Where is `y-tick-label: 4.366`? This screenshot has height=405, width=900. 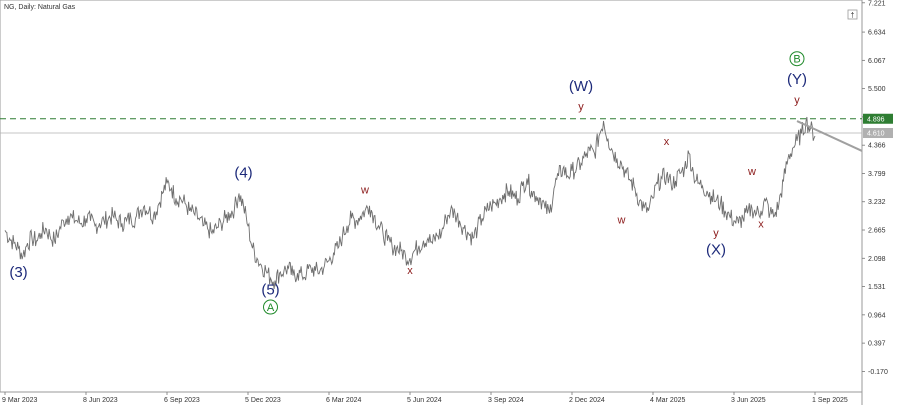 y-tick-label: 4.366 is located at coordinates (877, 146).